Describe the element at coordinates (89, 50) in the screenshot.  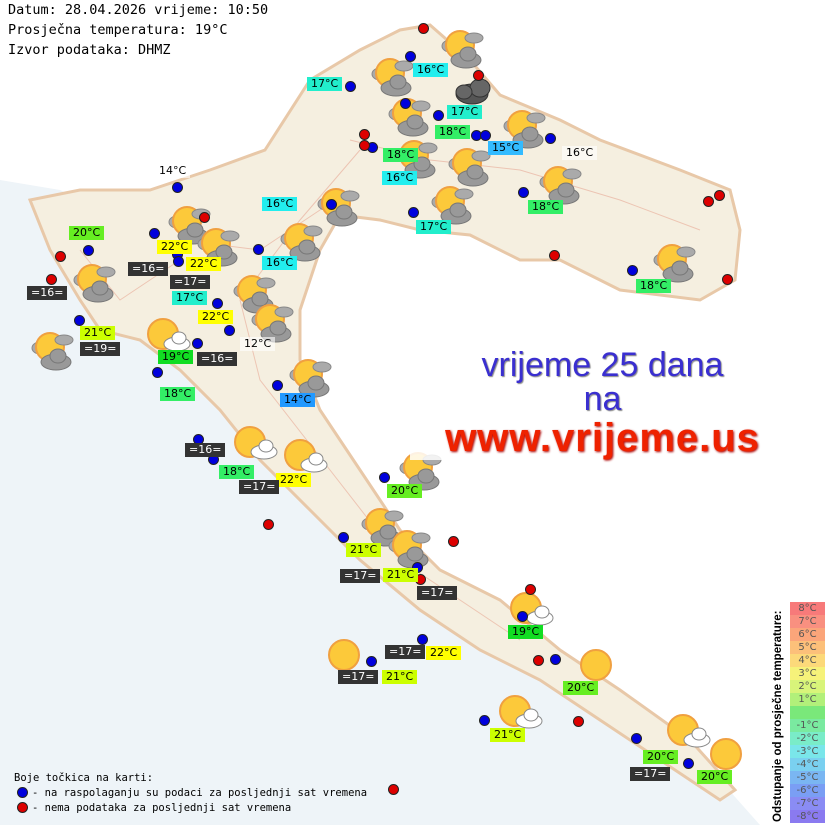
I see `data-source-line: Izvor podataka: DHMZ` at that location.